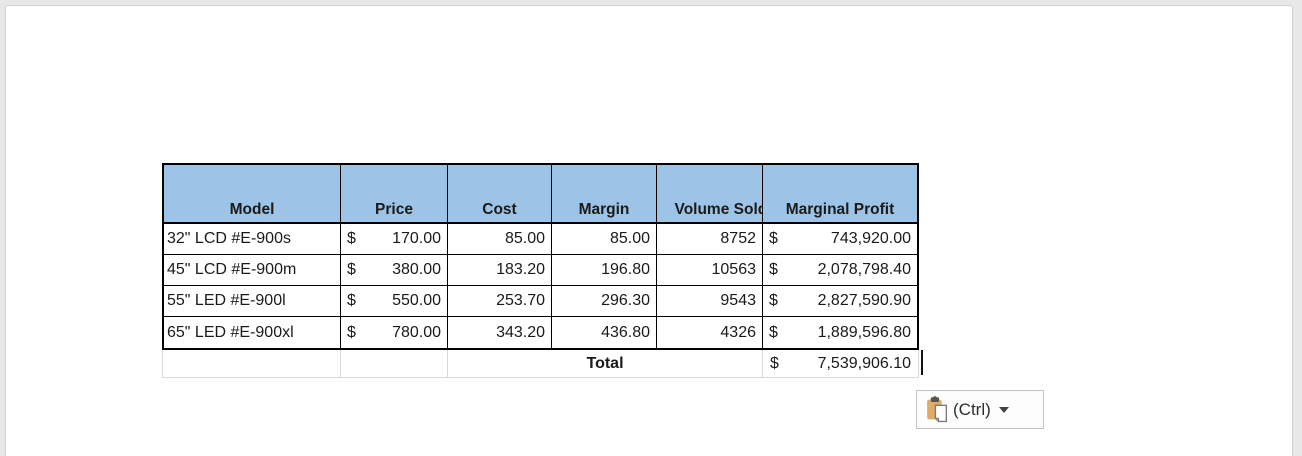 The height and width of the screenshot is (456, 1302). I want to click on chevron-down-icon, so click(1003, 409).